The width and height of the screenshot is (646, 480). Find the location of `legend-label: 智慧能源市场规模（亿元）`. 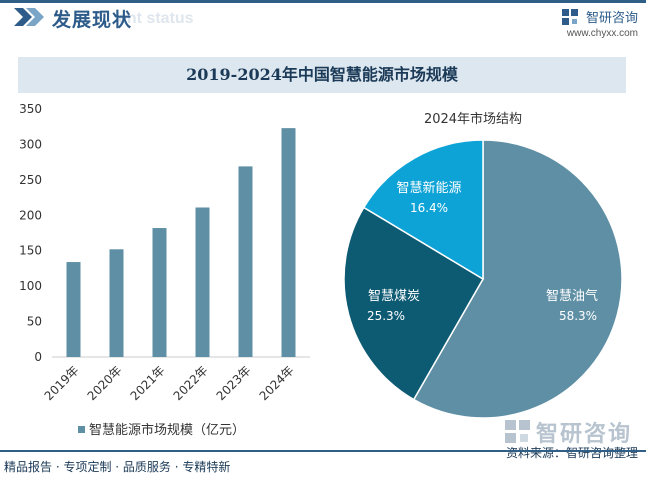

legend-label: 智慧能源市场规模（亿元） is located at coordinates (167, 430).